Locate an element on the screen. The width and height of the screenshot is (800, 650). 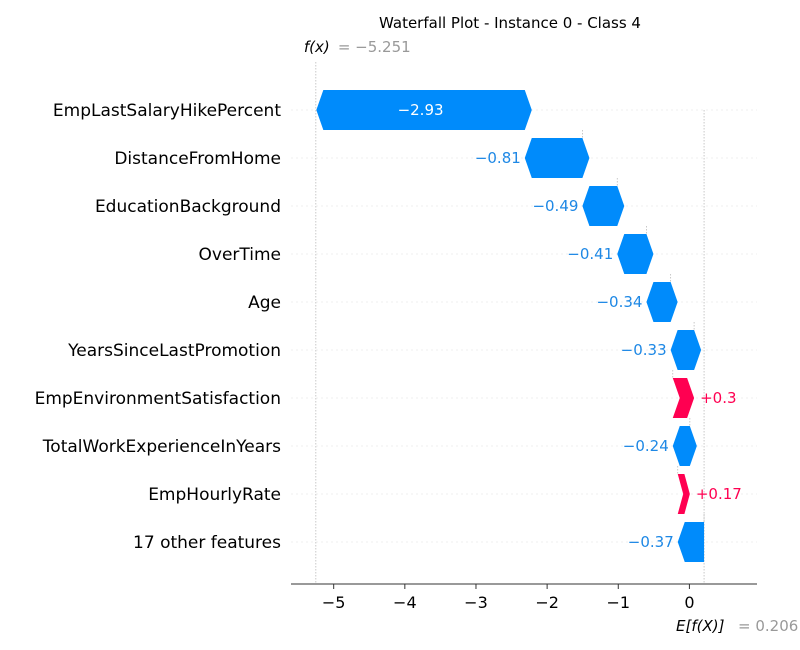
chart-title: Waterfall Plot - Instance 0 - Class 4 is located at coordinates (510, 23).